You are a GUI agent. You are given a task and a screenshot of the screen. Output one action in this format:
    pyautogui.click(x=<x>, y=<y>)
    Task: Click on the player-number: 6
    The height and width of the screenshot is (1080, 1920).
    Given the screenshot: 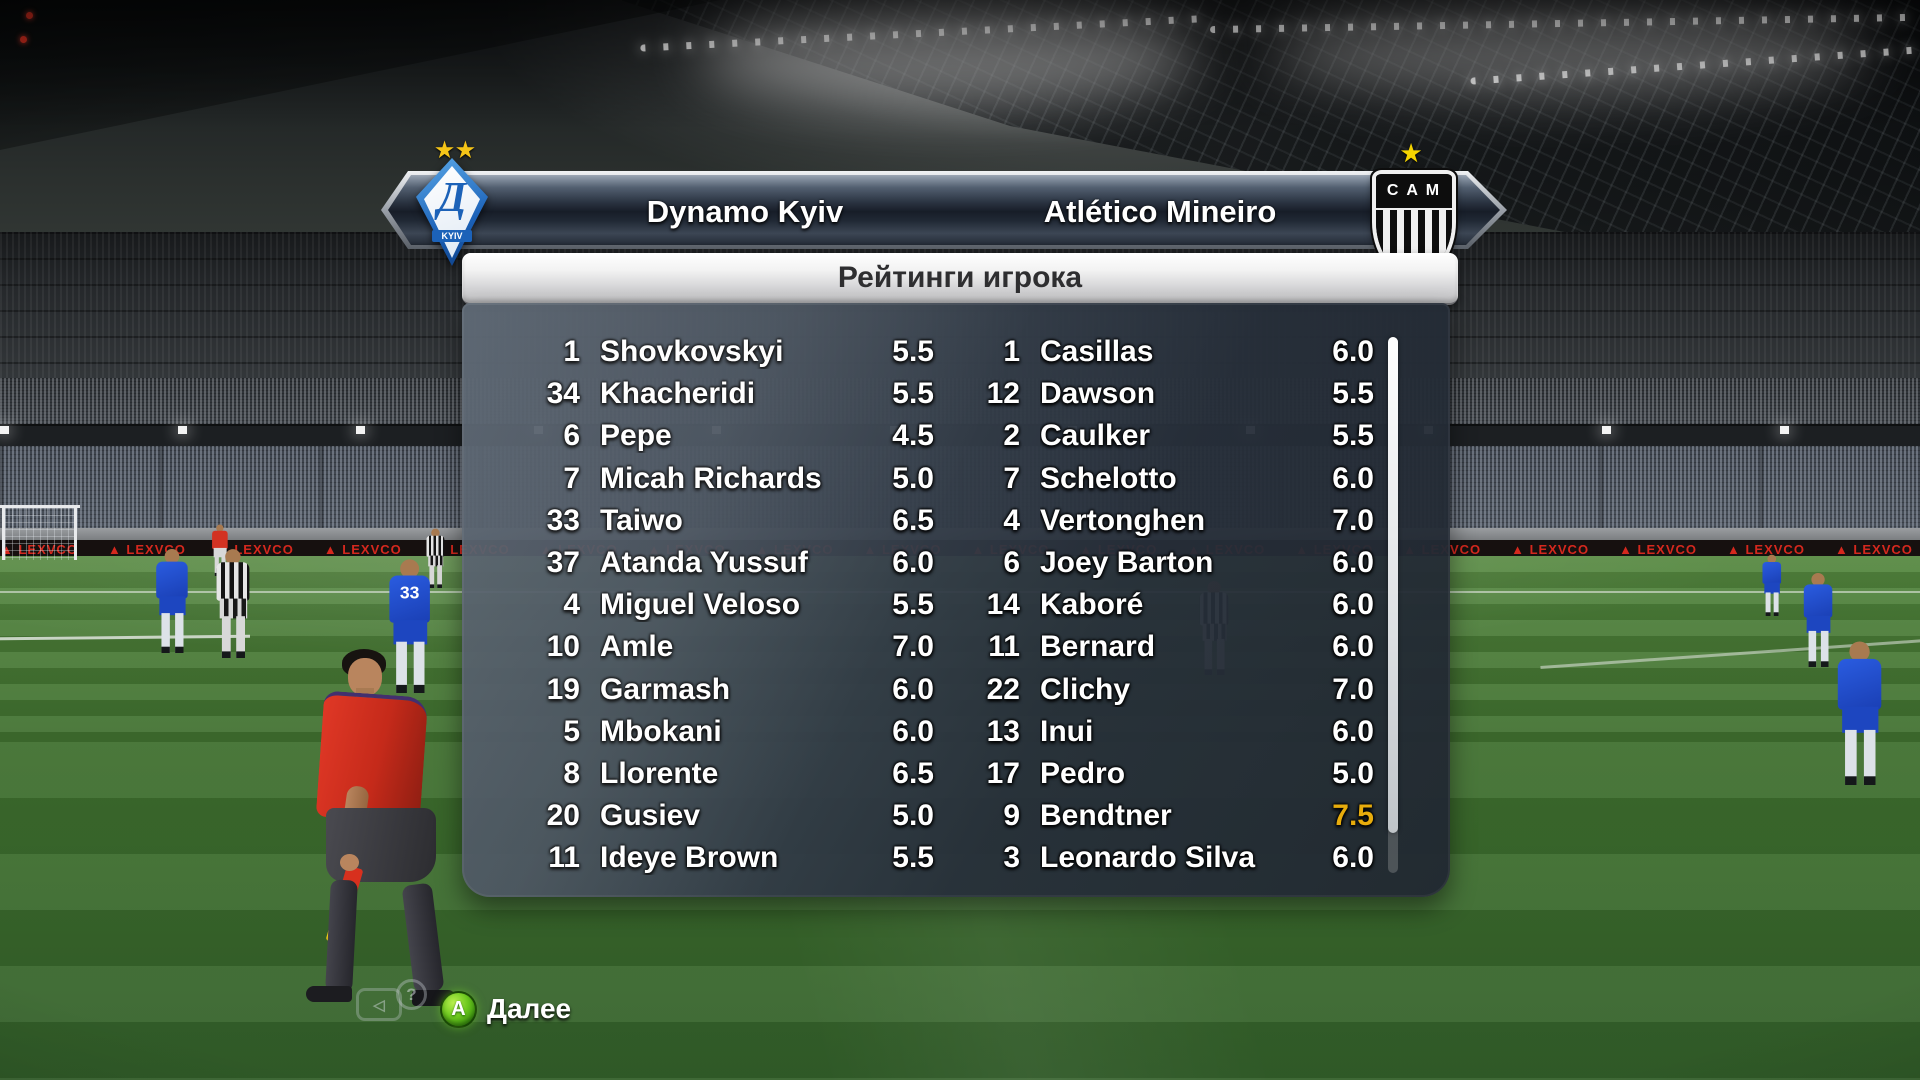 What is the action you would take?
    pyautogui.click(x=1011, y=563)
    